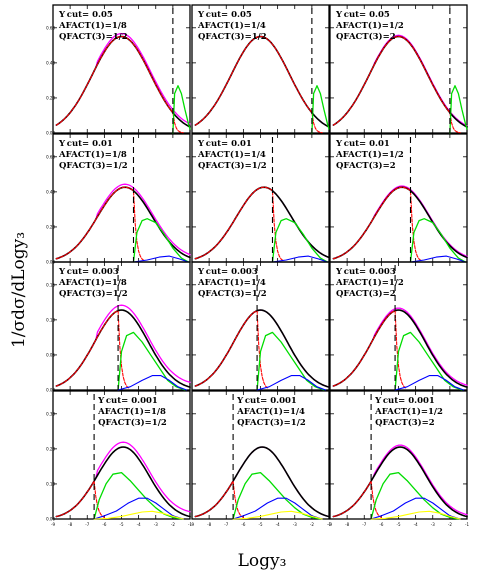 This screenshot has width=477, height=575. What do you see at coordinates (262, 561) in the screenshot?
I see `x-axis-label: Logy₃` at bounding box center [262, 561].